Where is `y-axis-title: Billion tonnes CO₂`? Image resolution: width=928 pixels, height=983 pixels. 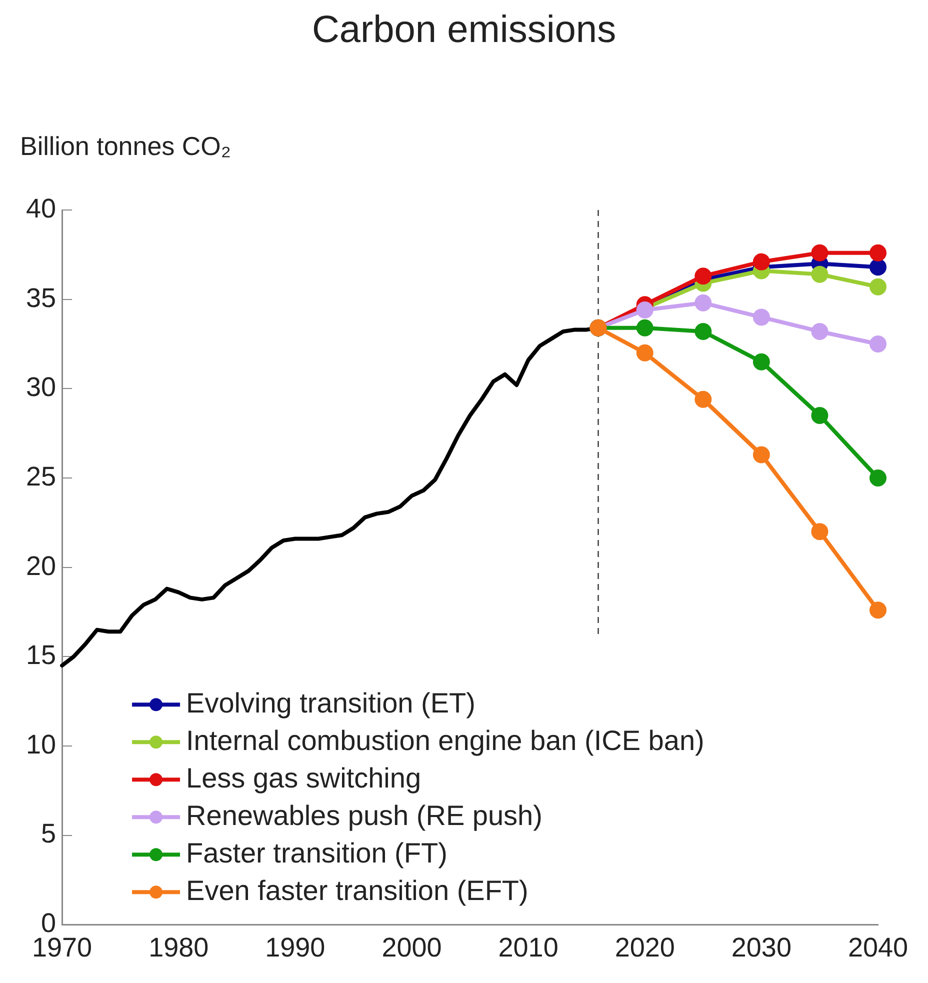
y-axis-title: Billion tonnes CO₂ is located at coordinates (125, 146).